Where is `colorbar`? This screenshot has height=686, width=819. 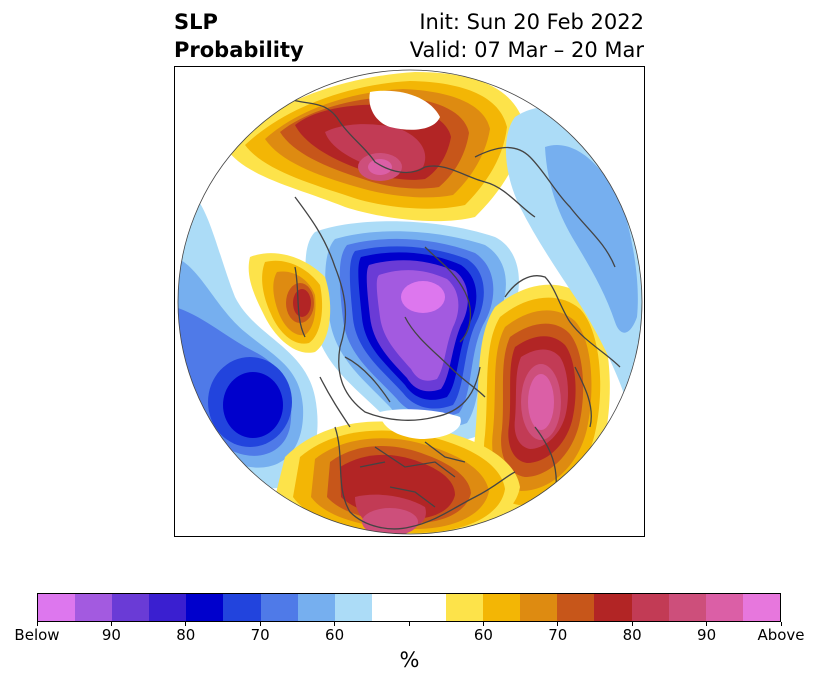 colorbar is located at coordinates (409, 607).